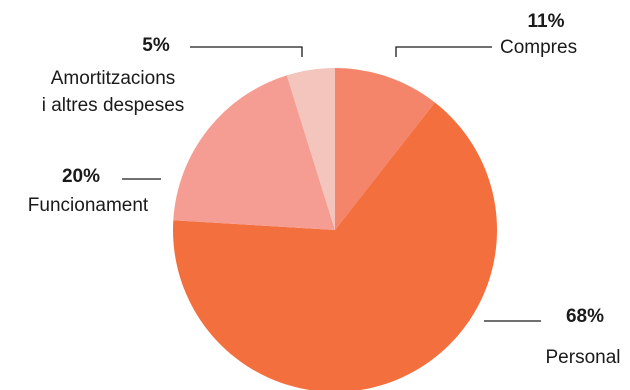 The width and height of the screenshot is (630, 390). I want to click on slice-label-group-personal: 68% Personal, so click(552, 337).